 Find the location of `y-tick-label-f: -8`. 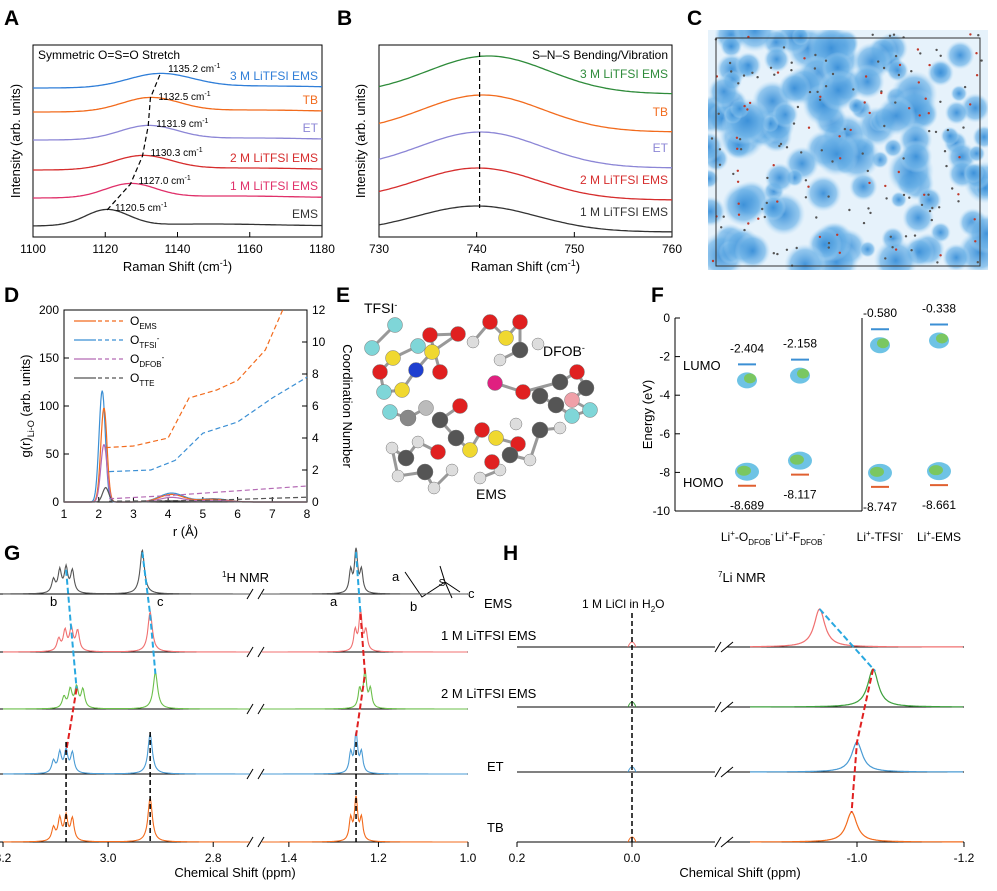

y-tick-label-f: -8 is located at coordinates (664, 472).